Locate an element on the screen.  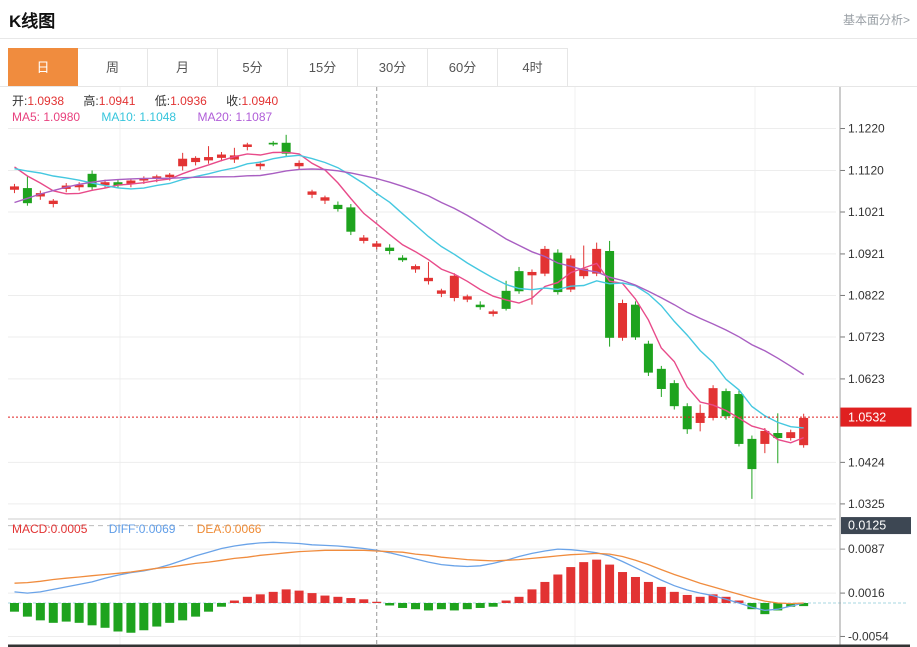
price-tick-label: 1.0325 is located at coordinates (866, 504).